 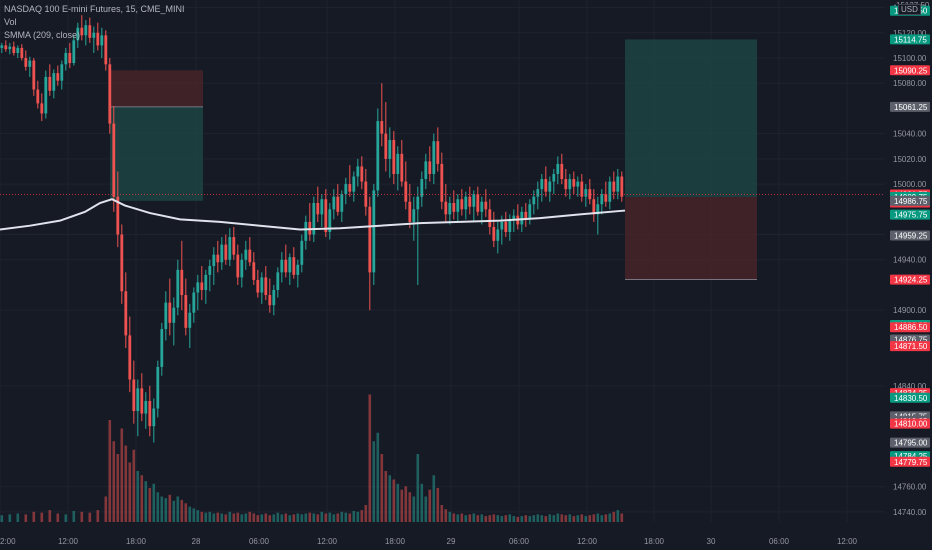 I want to click on currency-label: USD, so click(x=909, y=9).